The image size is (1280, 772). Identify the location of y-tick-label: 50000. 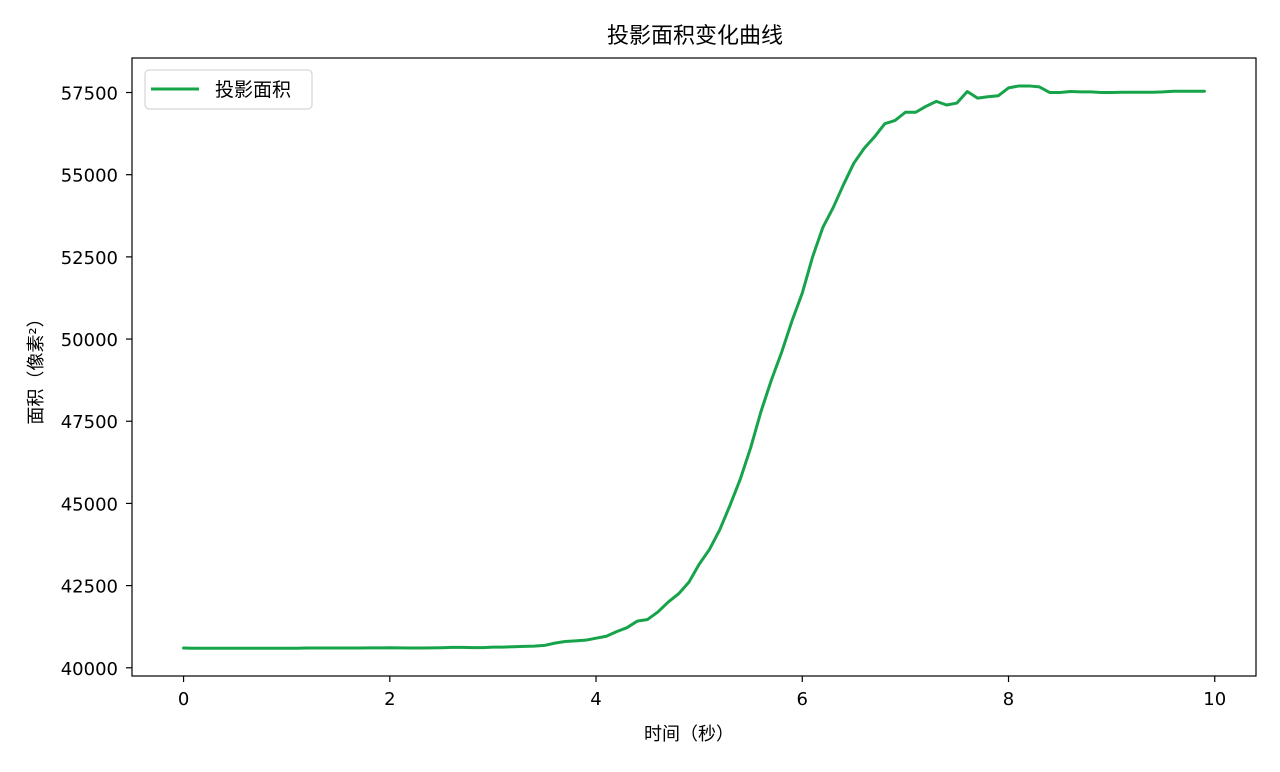
(89, 340).